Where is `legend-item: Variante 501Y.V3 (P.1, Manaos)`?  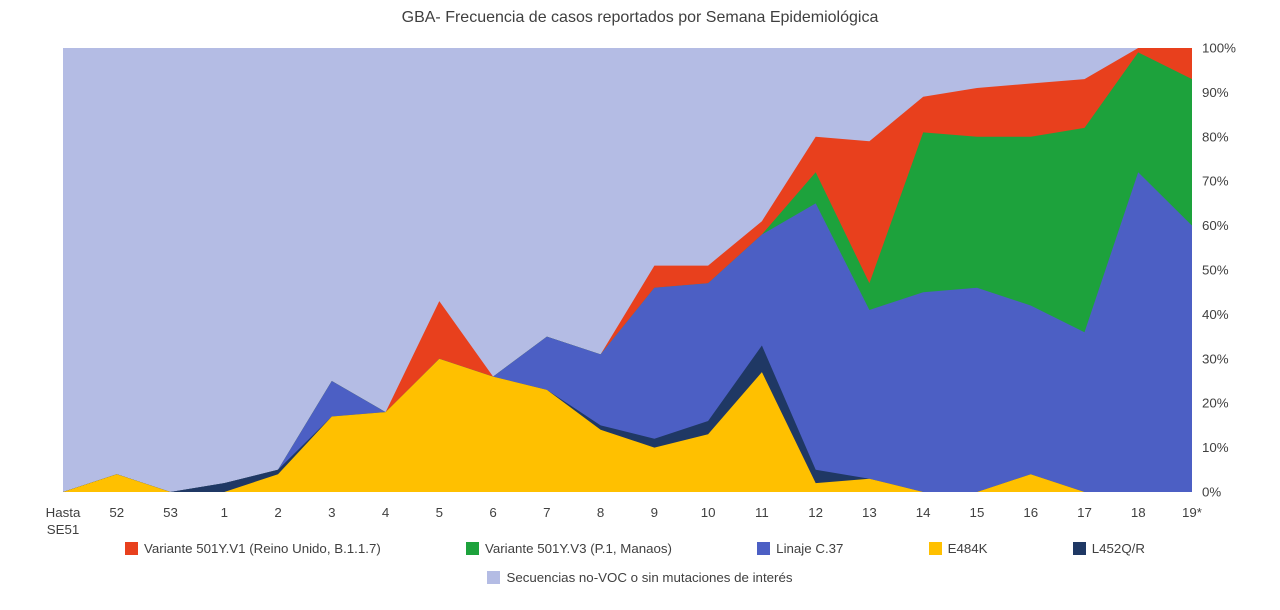
legend-item: Variante 501Y.V3 (P.1, Manaos) is located at coordinates (568, 548).